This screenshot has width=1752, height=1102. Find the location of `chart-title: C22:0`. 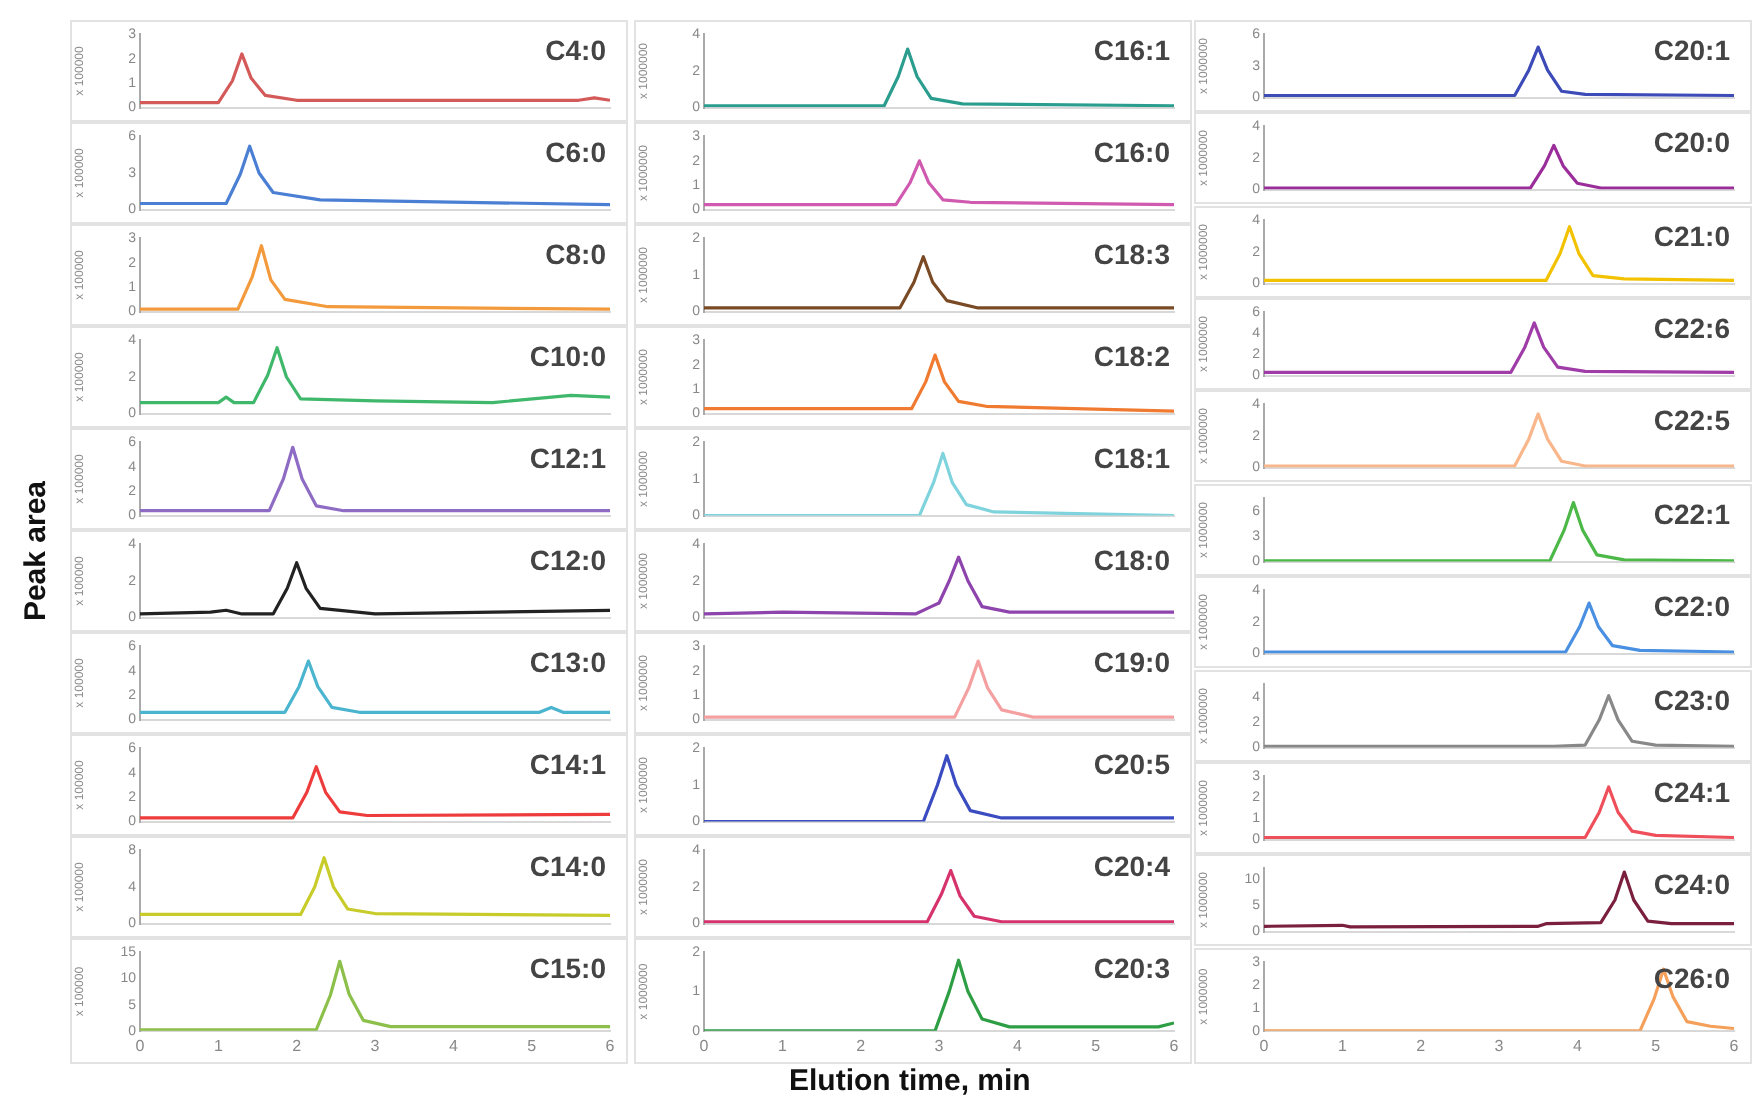

chart-title: C22:0 is located at coordinates (1692, 606).